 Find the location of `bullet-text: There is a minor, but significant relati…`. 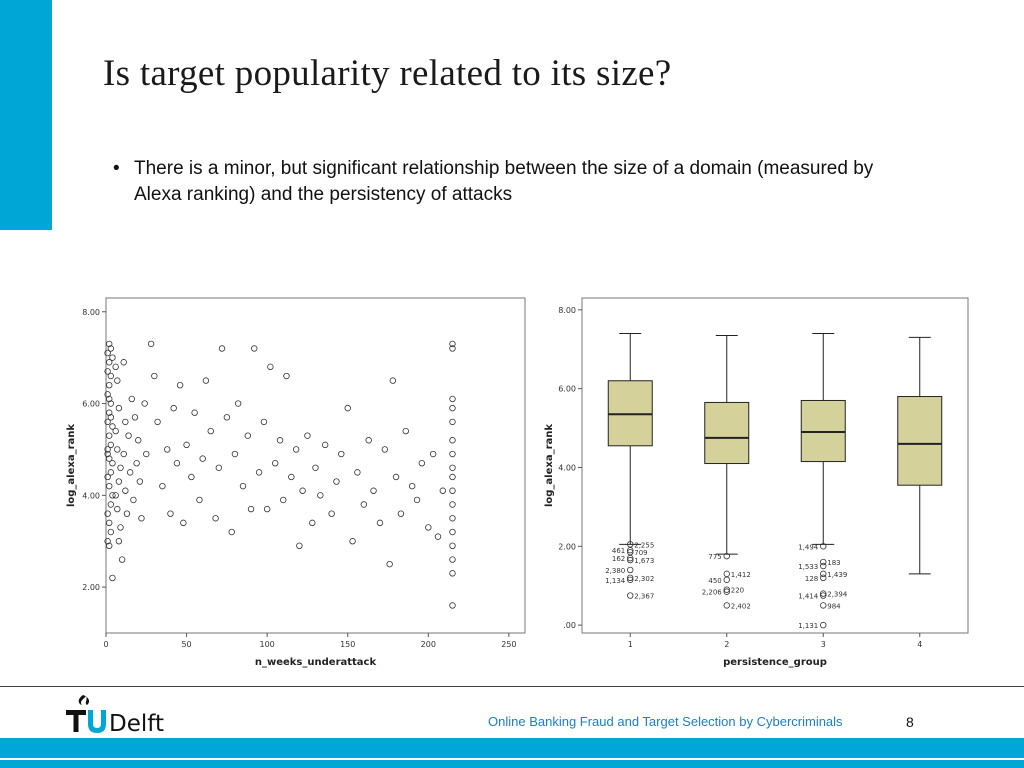

bullet-text: There is a minor, but significant relati… is located at coordinates (504, 181).